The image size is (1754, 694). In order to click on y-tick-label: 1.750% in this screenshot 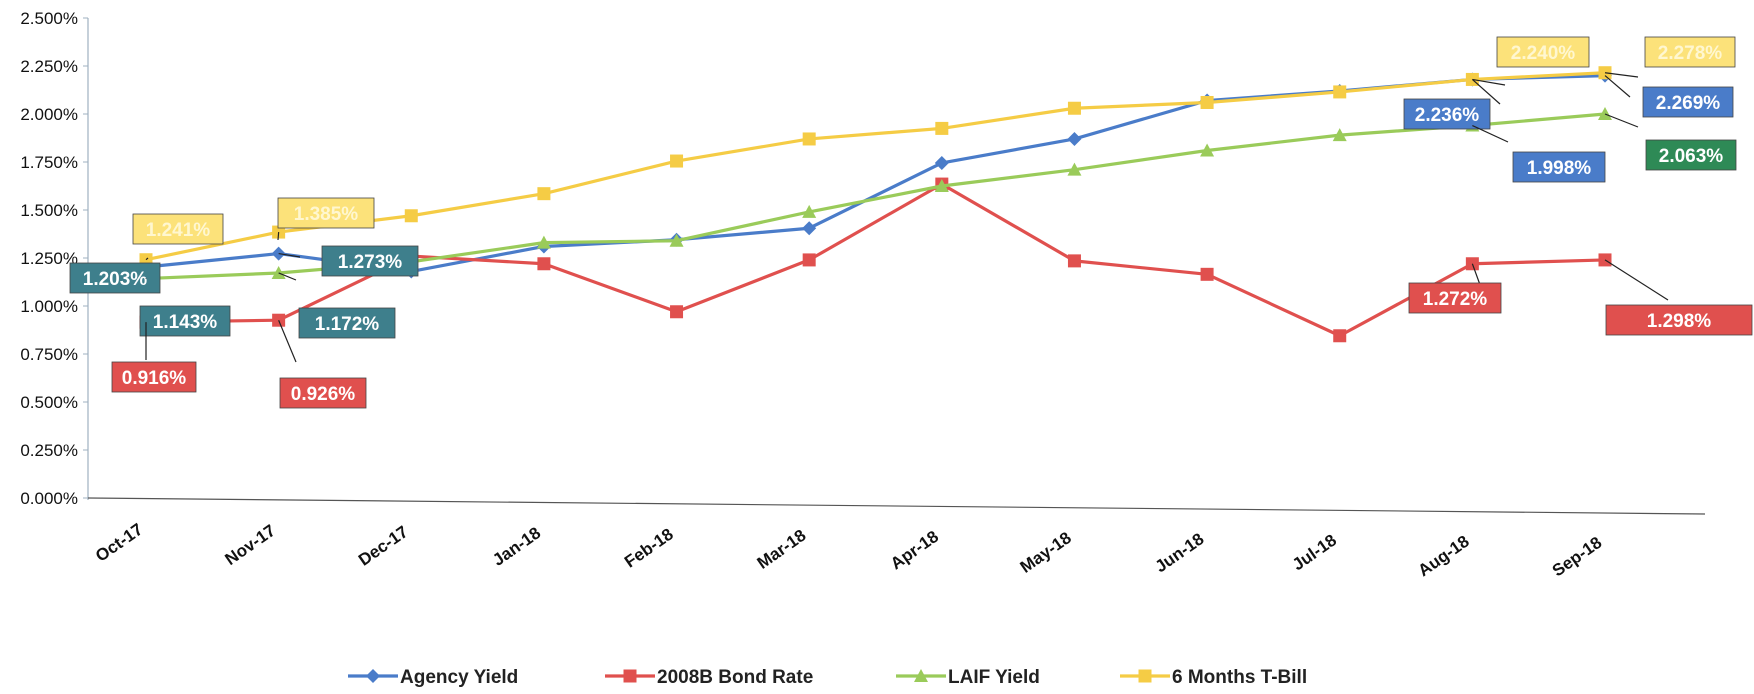, I will do `click(49, 162)`.